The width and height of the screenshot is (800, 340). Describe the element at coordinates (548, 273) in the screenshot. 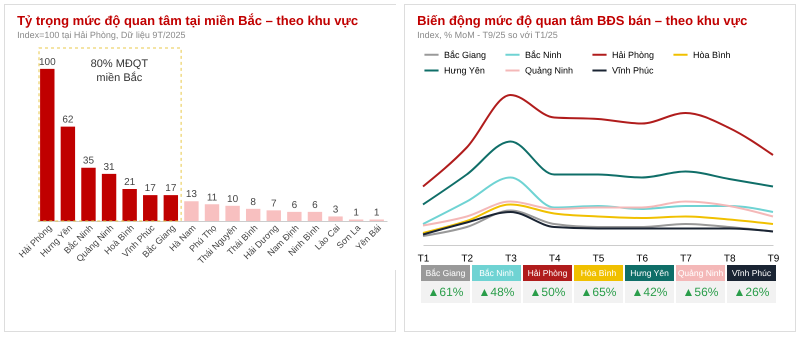

I see `text: Hải Phòng` at that location.